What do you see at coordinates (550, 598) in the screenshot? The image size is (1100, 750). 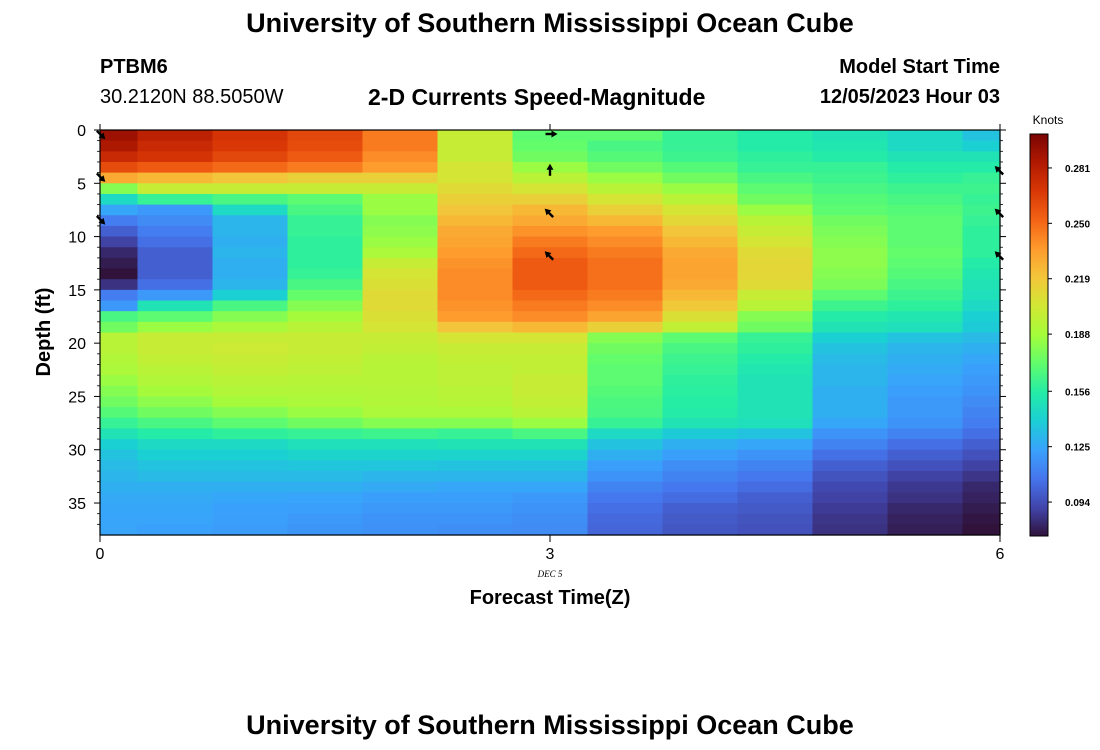 I see `x-axis-label: Forecast Time(Z)` at bounding box center [550, 598].